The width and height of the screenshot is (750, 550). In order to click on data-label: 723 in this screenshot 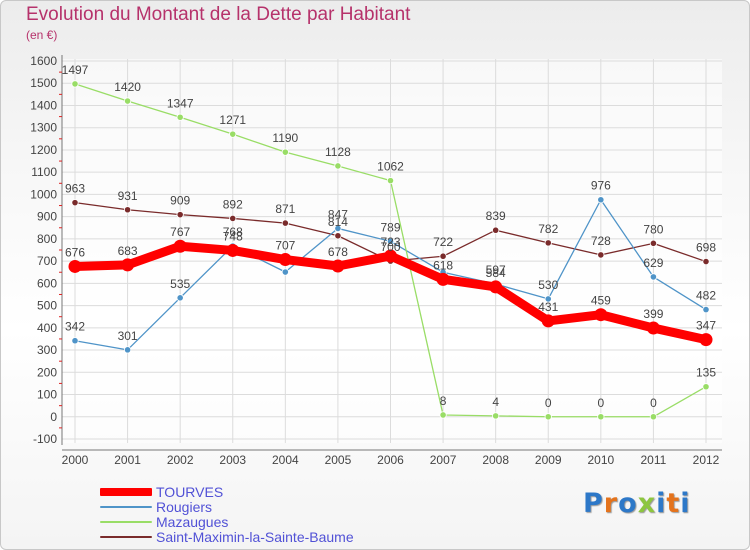, I will do `click(390, 242)`.